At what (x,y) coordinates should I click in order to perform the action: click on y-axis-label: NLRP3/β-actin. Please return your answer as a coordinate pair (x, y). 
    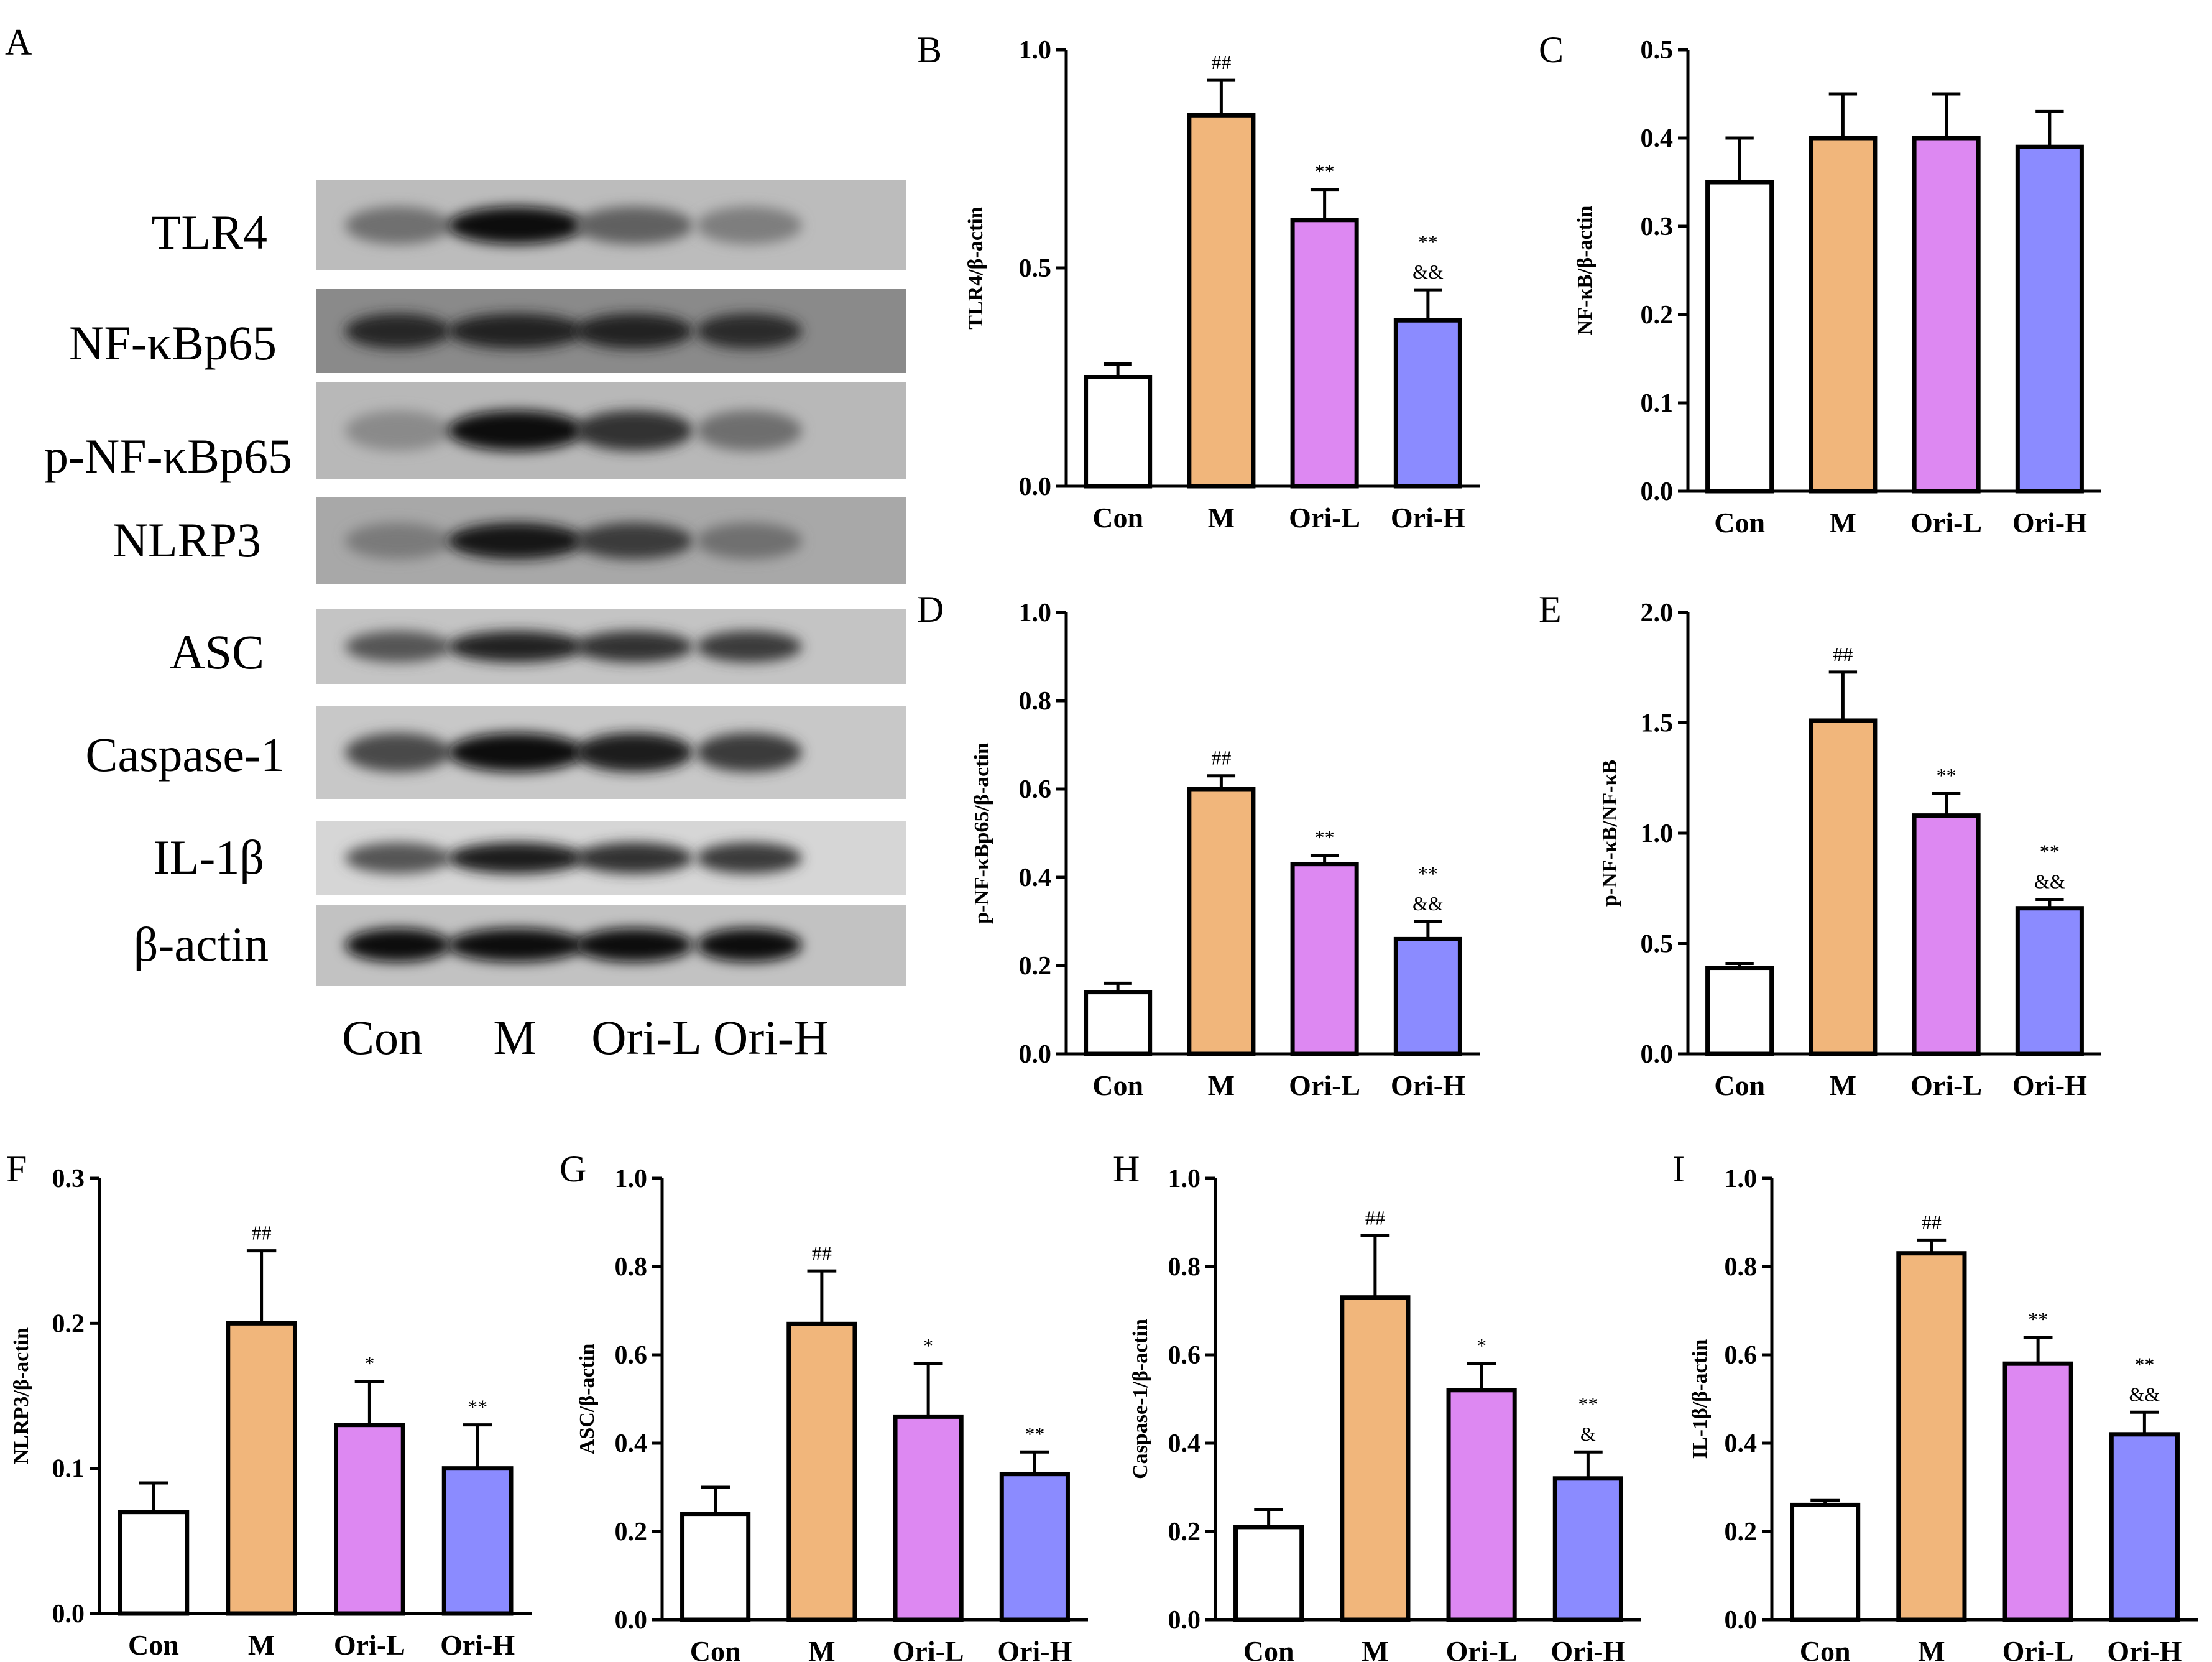
    Looking at the image, I should click on (21, 1395).